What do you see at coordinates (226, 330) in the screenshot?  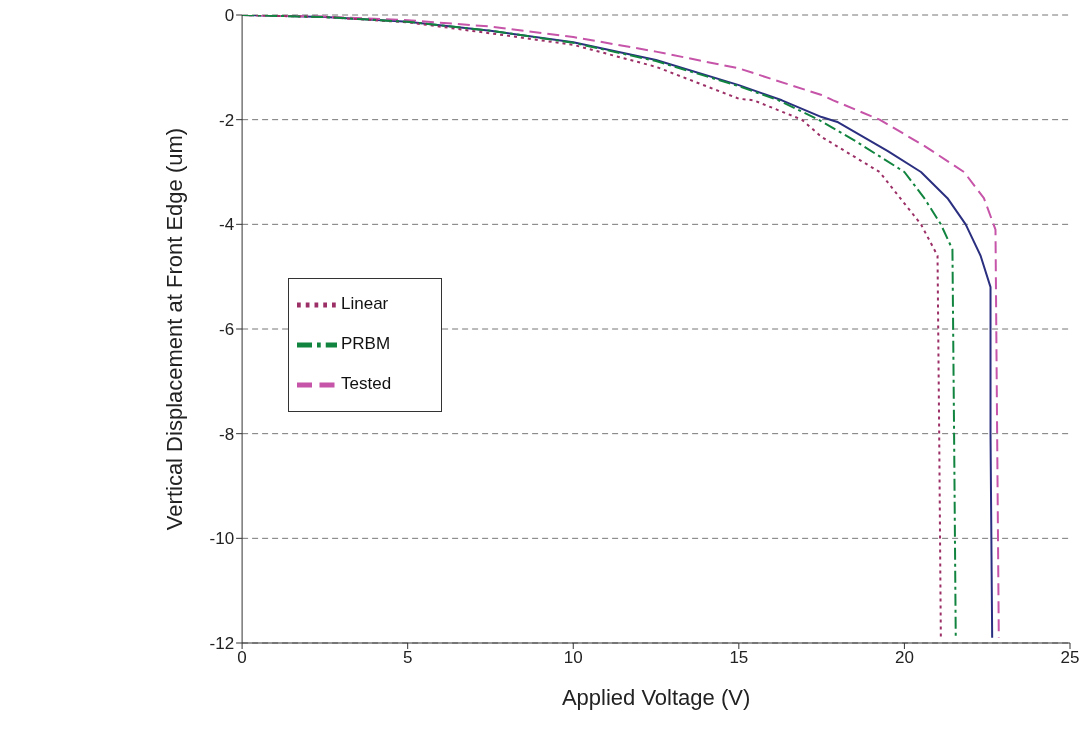 I see `y-tick-label: -6` at bounding box center [226, 330].